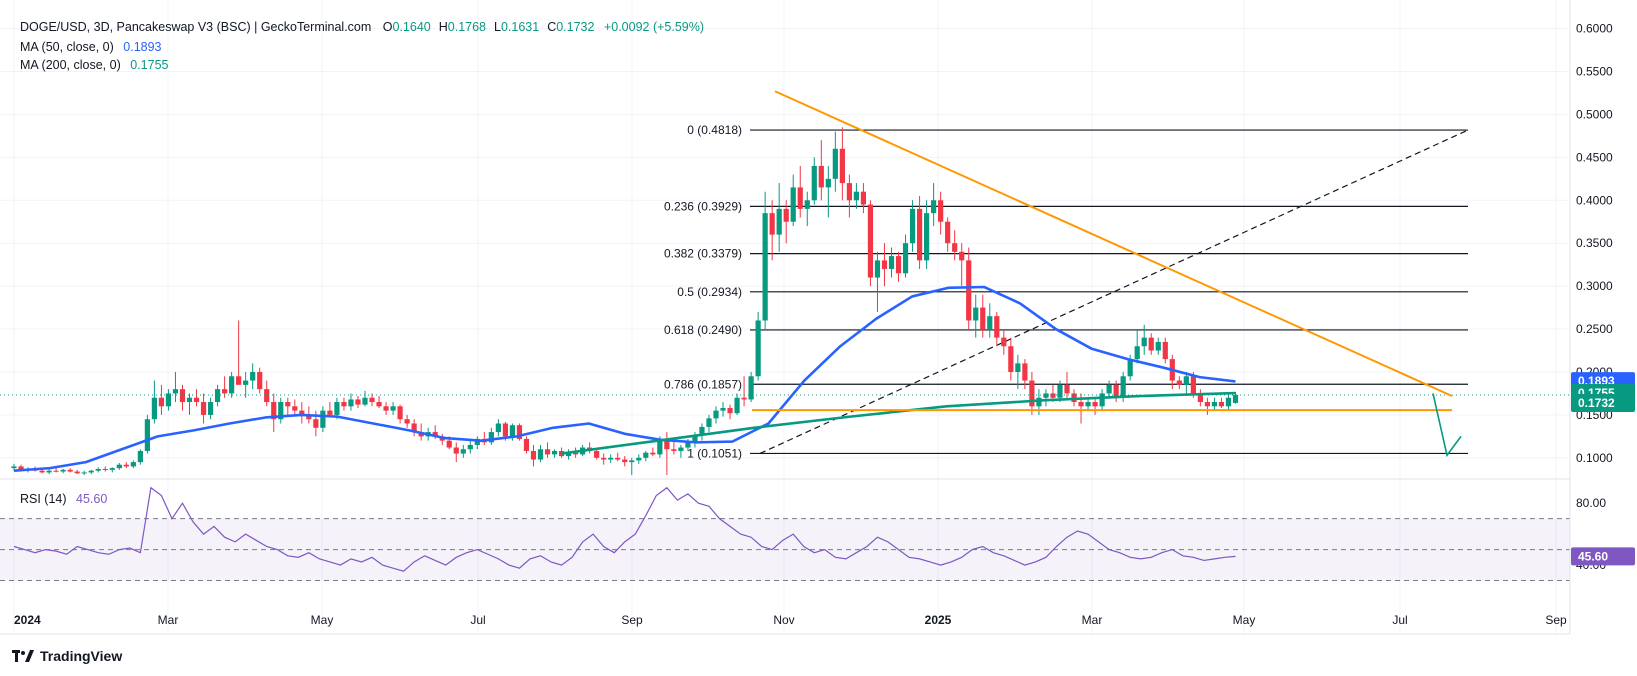  What do you see at coordinates (1594, 458) in the screenshot?
I see `price-axis-label: 0.1000` at bounding box center [1594, 458].